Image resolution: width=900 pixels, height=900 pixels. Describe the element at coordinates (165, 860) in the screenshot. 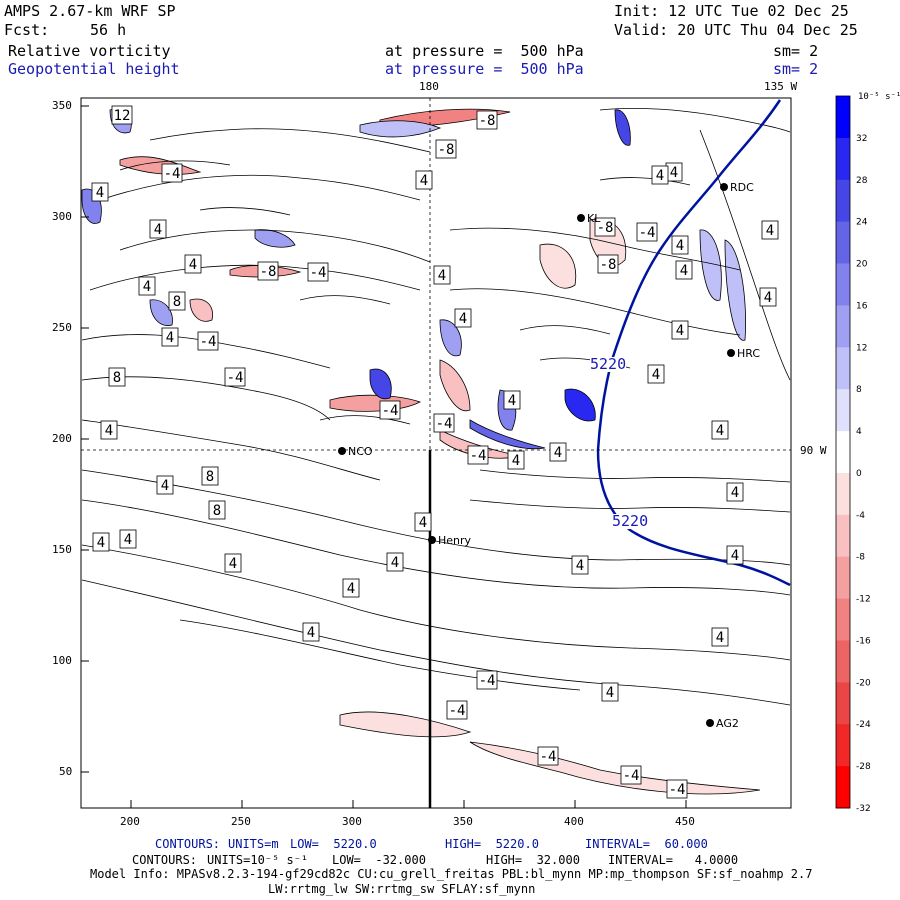

I see `contours2-prefix: CONTOURS:` at that location.